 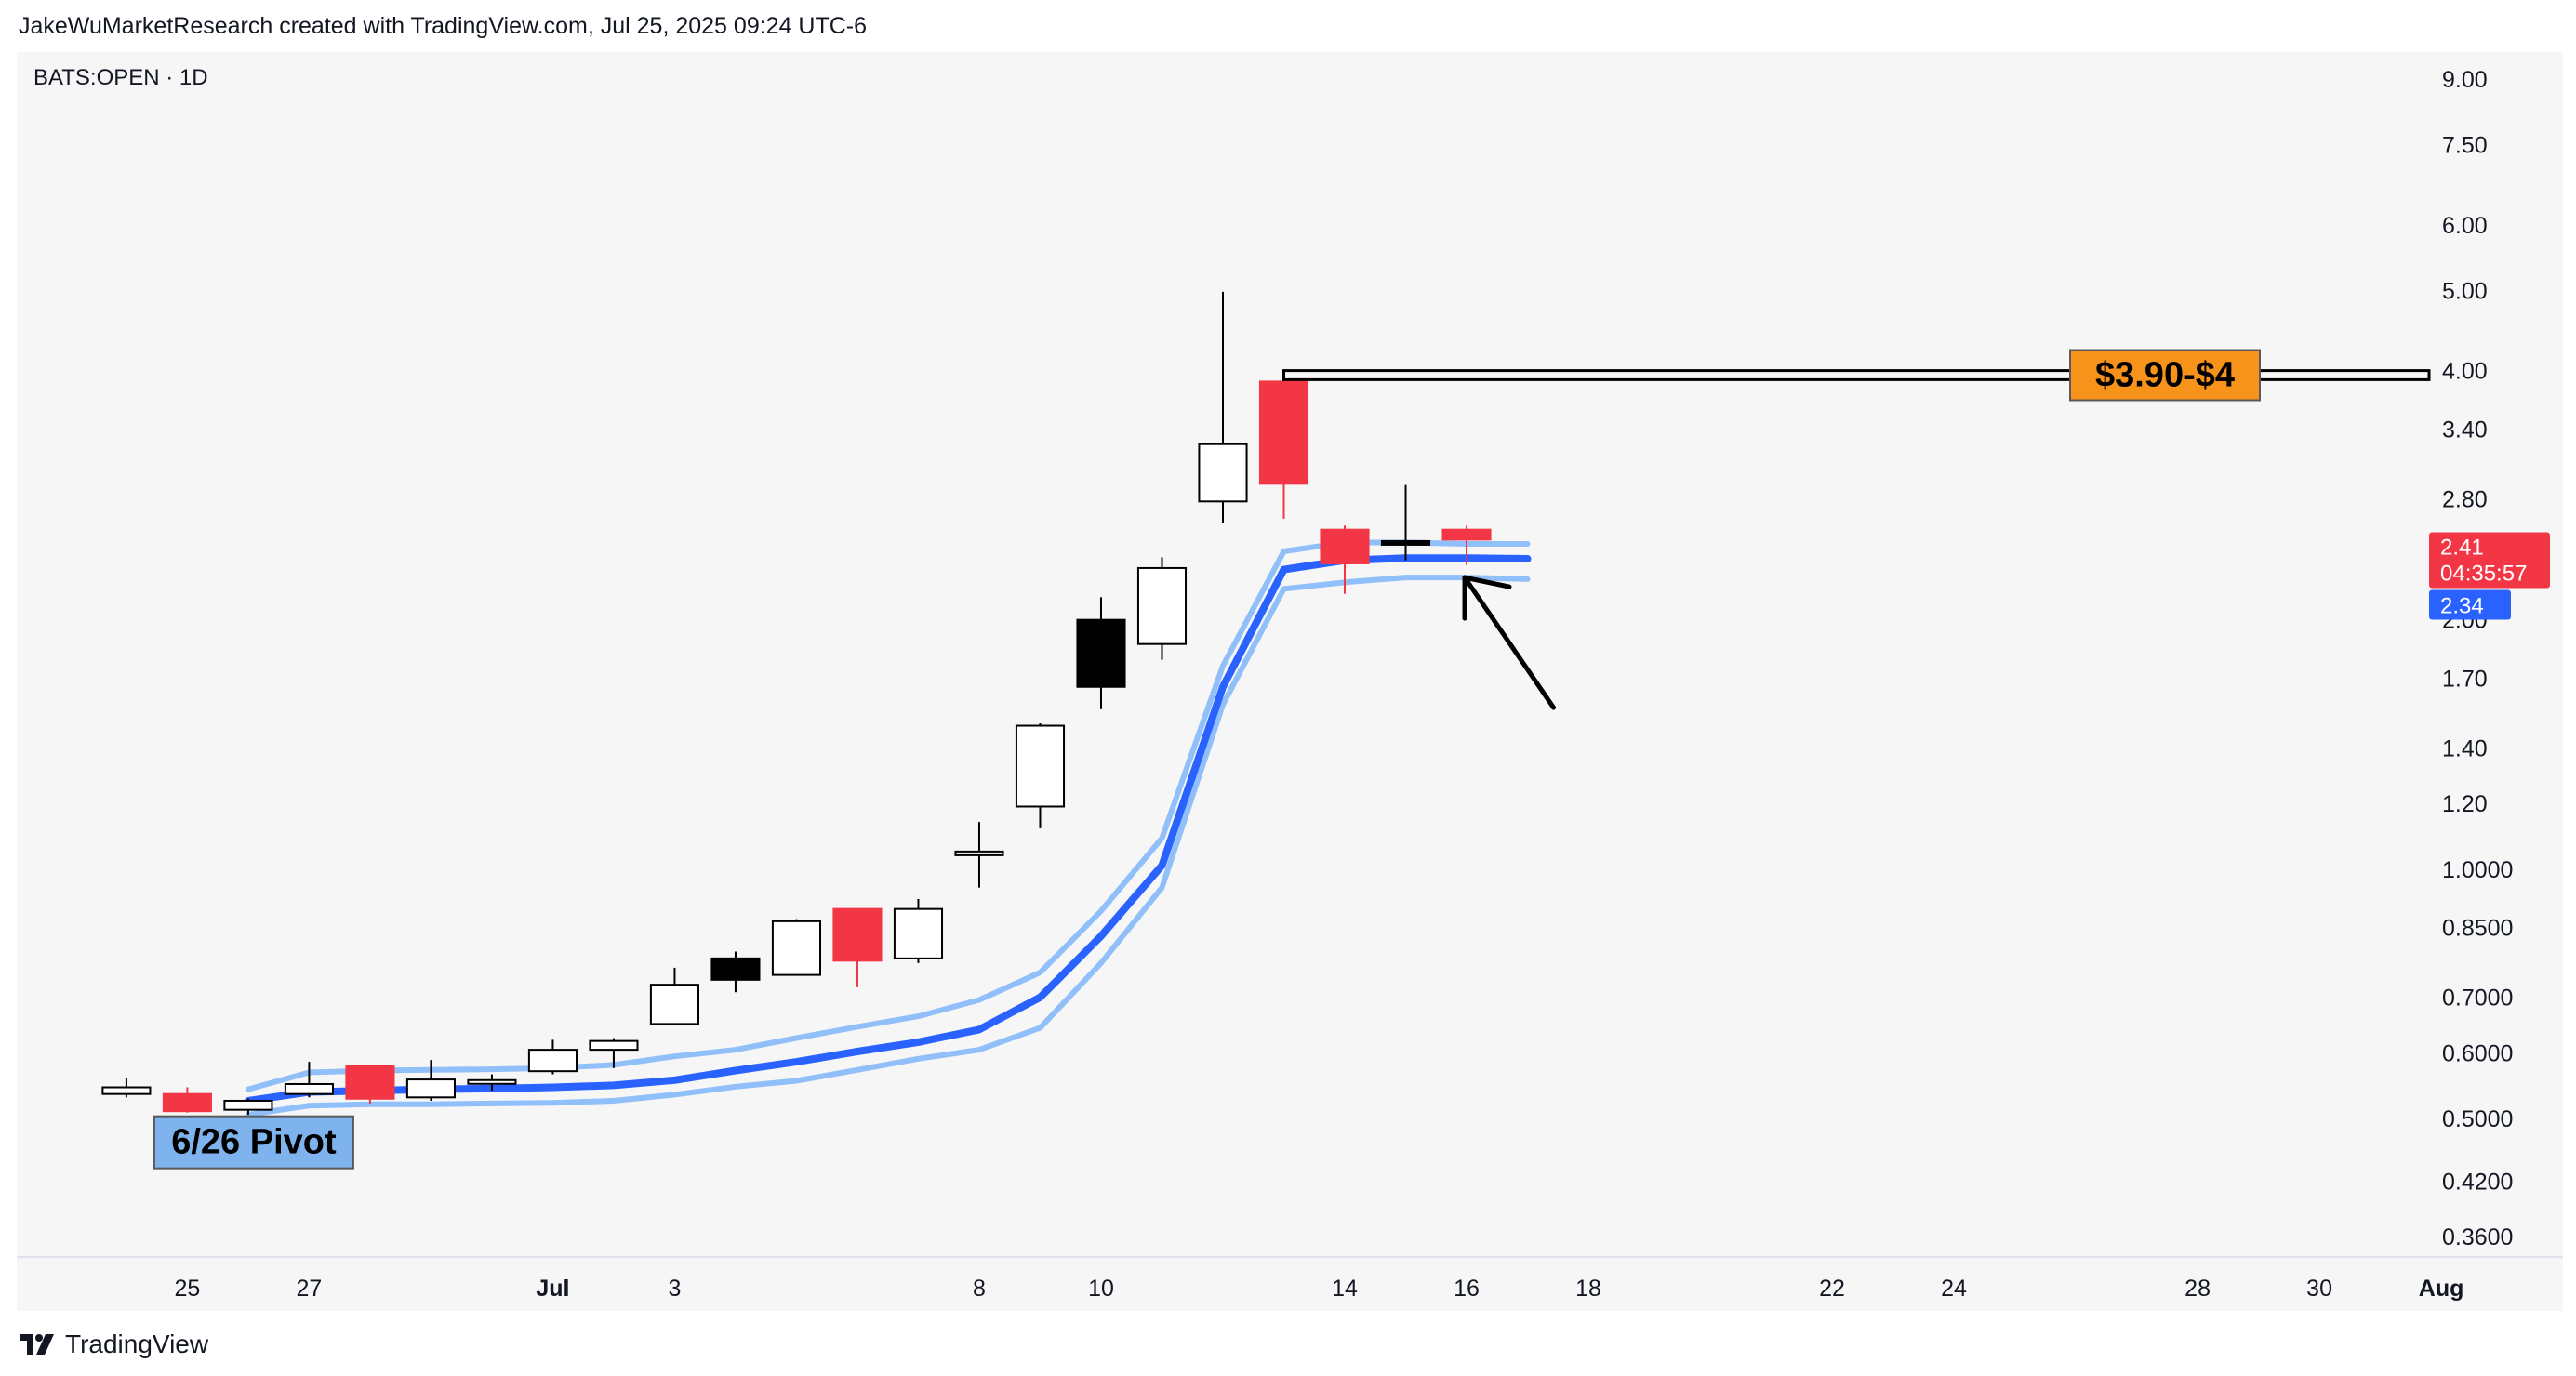 I want to click on resistance-label: $3.90-$4, so click(x=2165, y=374).